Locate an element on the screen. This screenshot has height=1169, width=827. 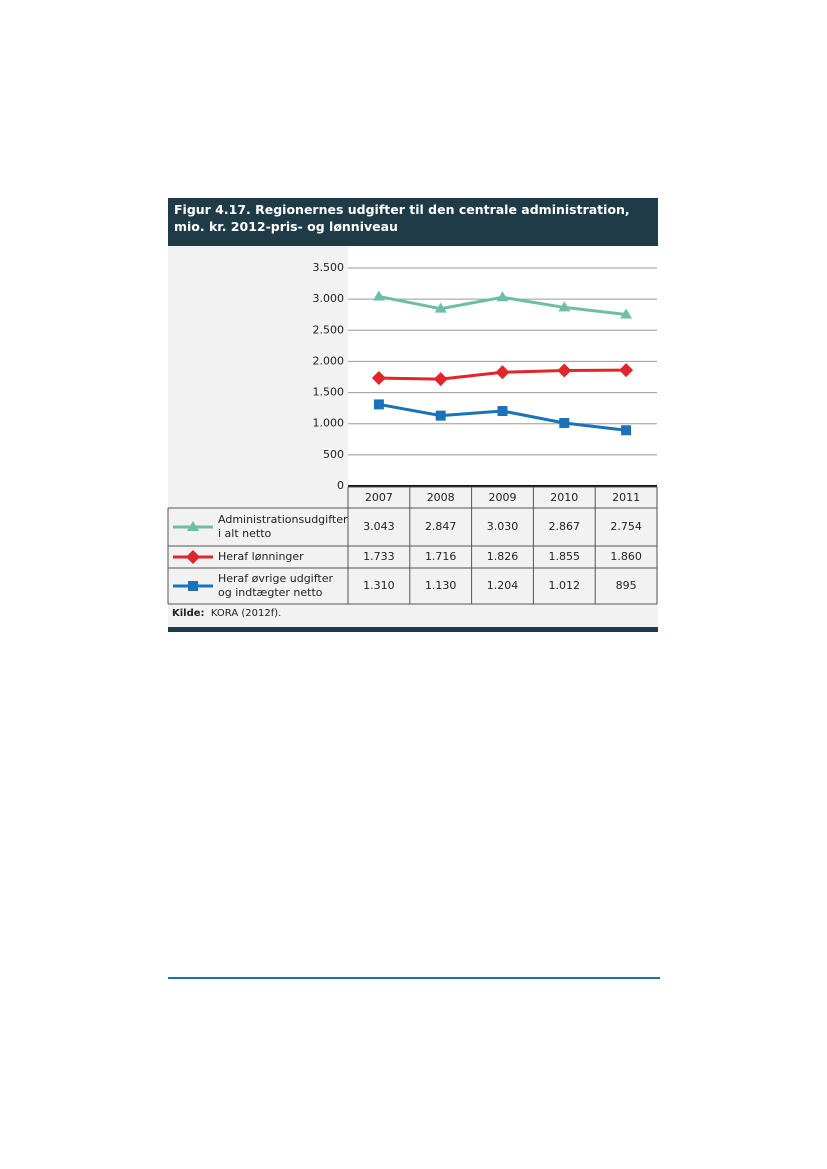
table-value: 1.012 is located at coordinates (565, 585).